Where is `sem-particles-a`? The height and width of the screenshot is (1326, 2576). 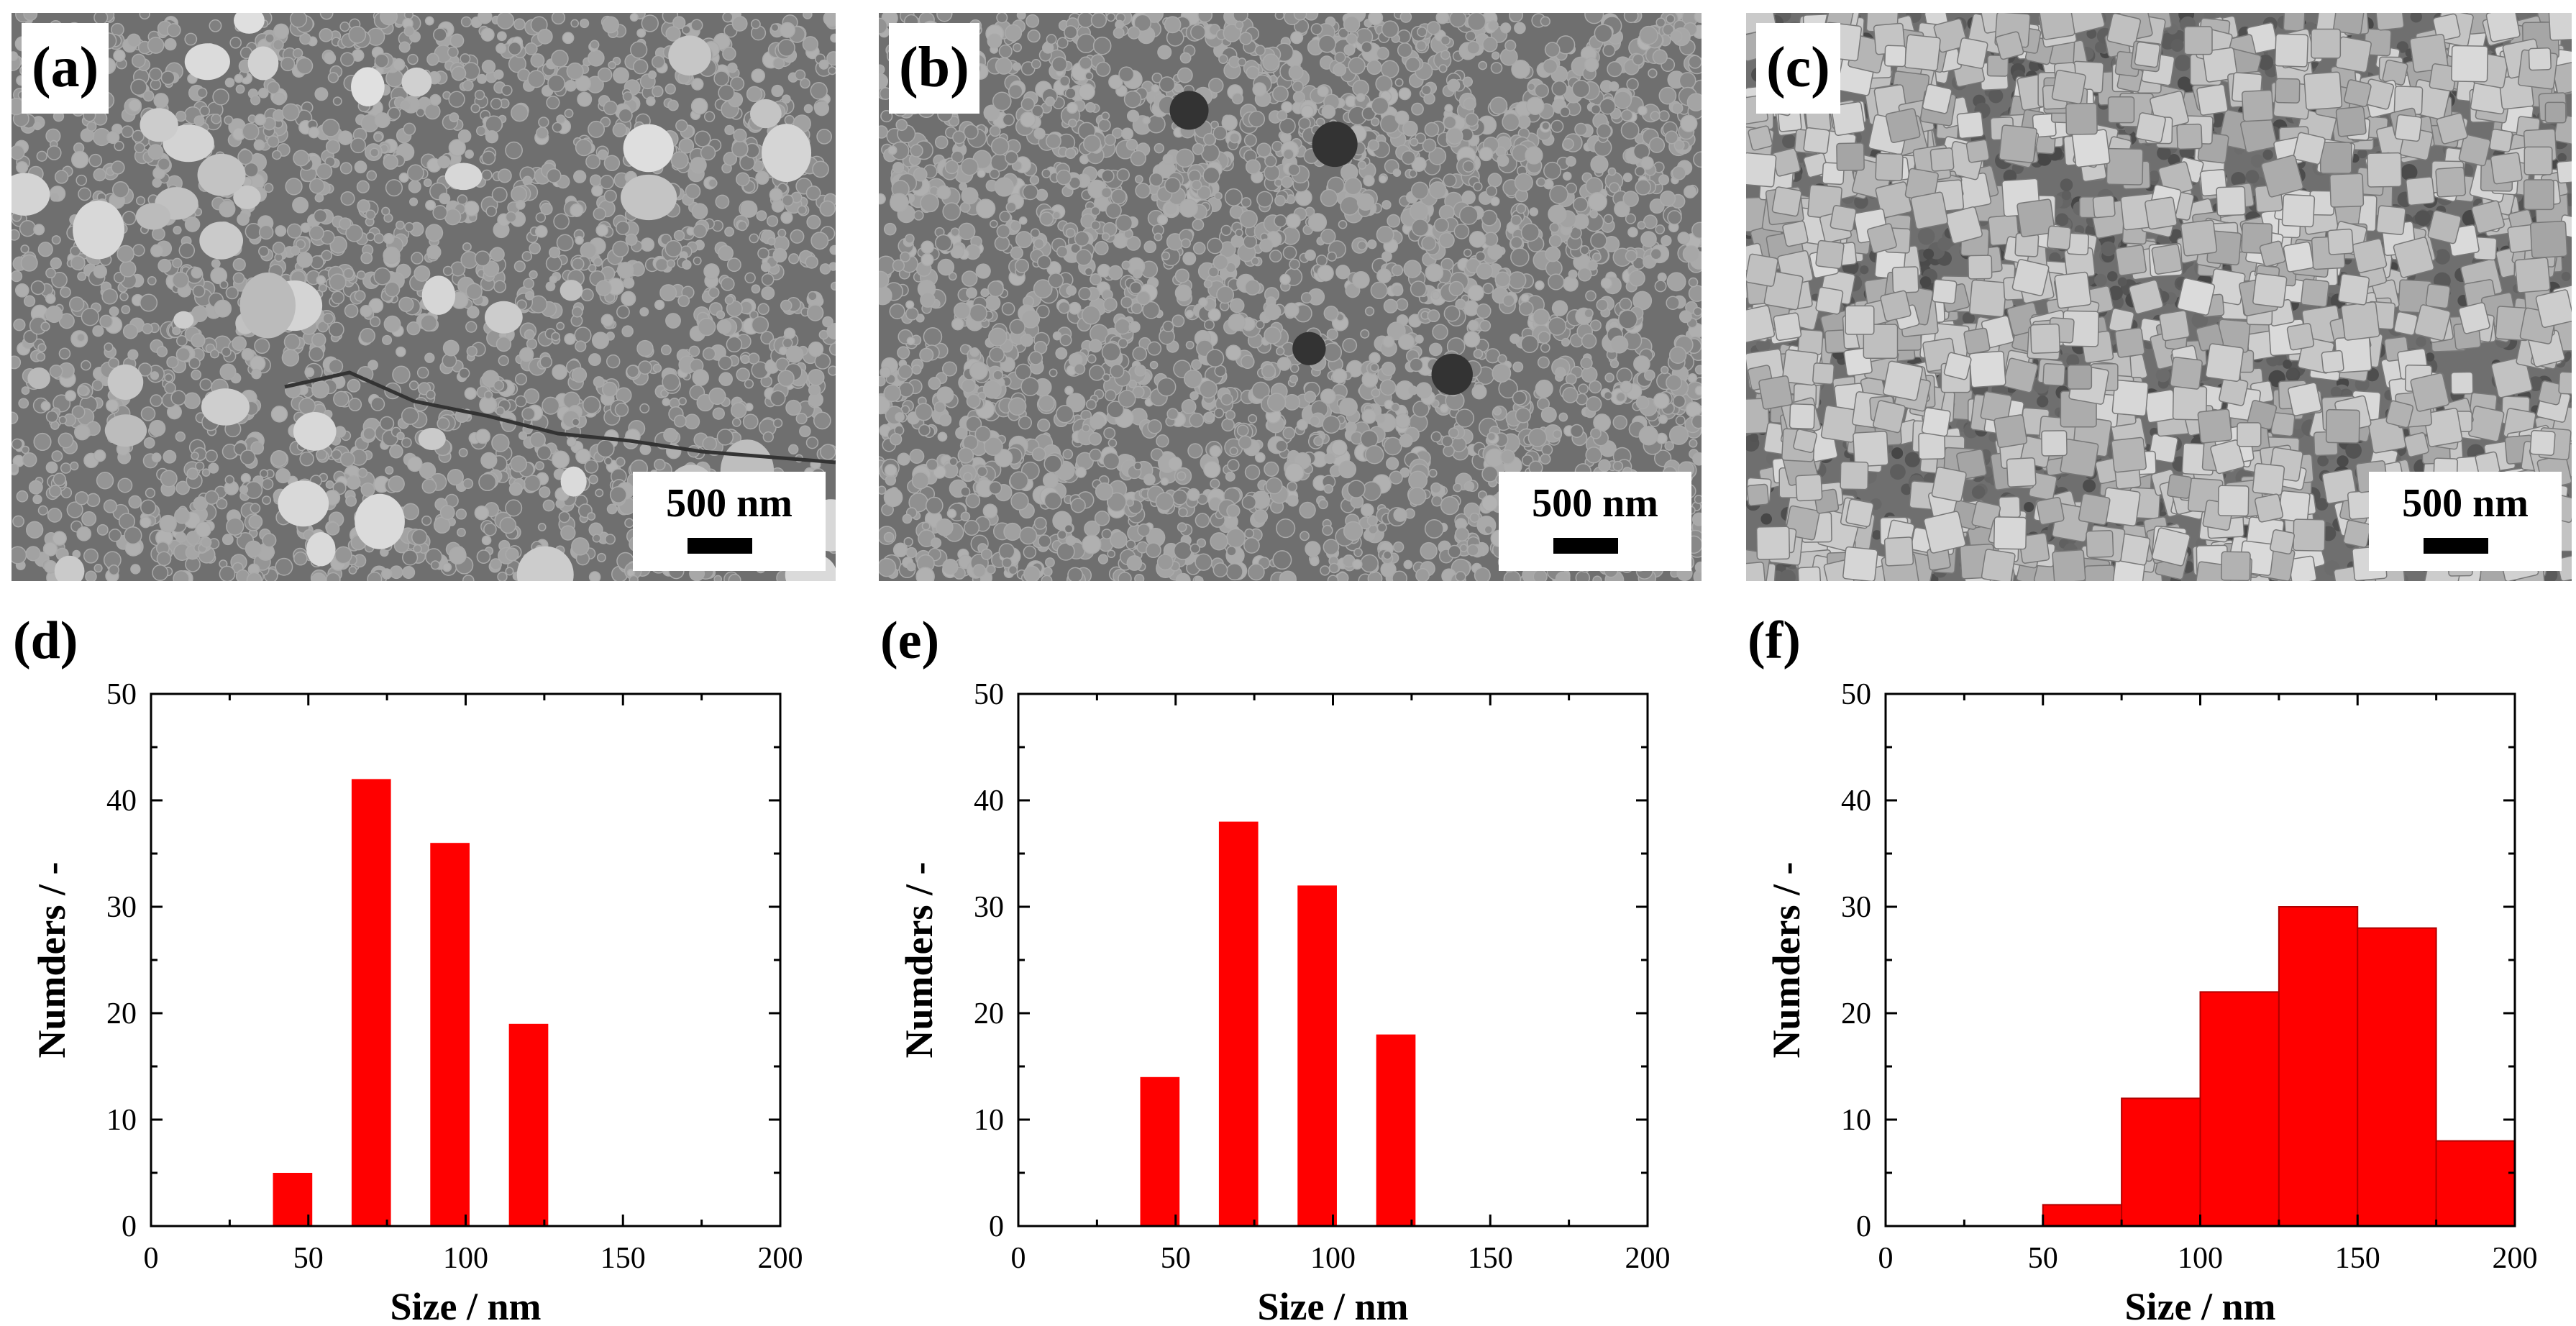
sem-particles-a is located at coordinates (424, 297).